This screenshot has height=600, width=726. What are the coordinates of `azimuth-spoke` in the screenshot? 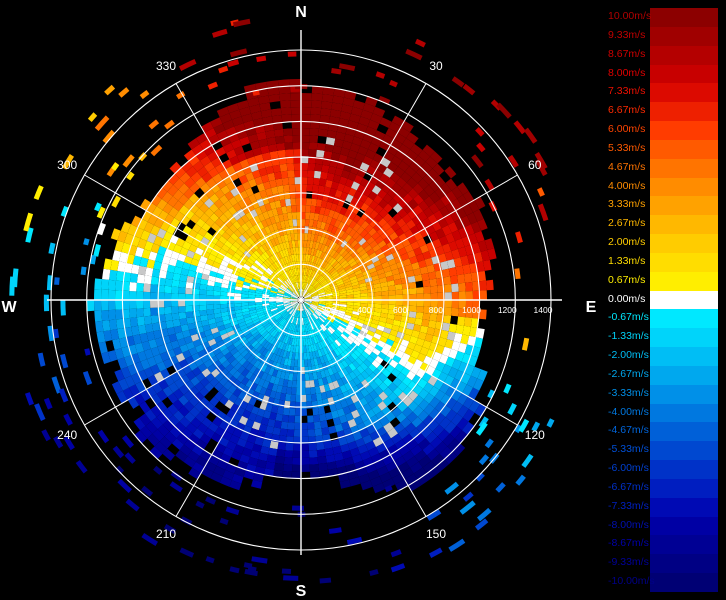 It's located at (193, 237).